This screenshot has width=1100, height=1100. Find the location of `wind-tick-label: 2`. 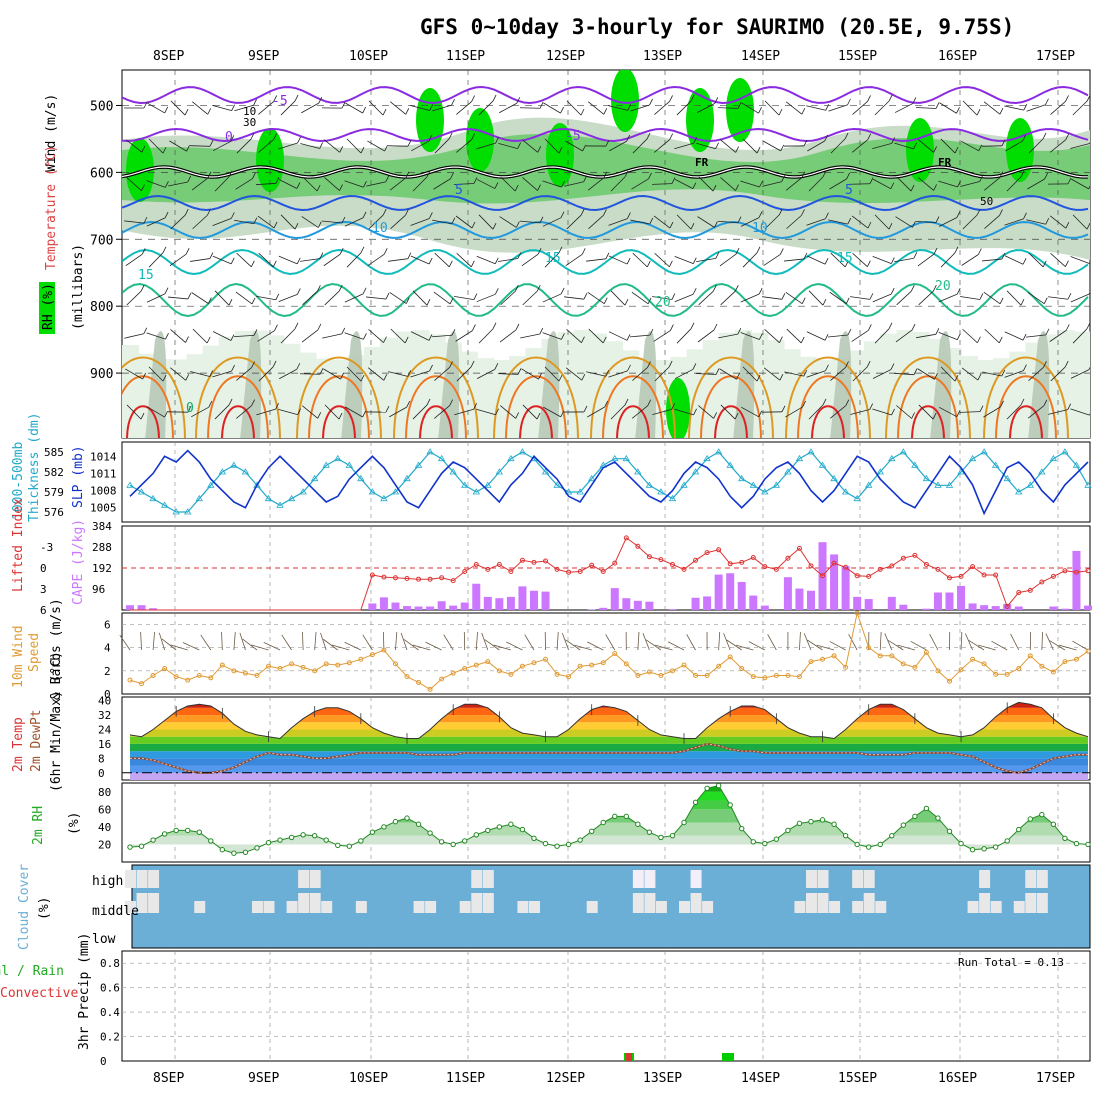

wind-tick-label: 2 is located at coordinates (107, 671).